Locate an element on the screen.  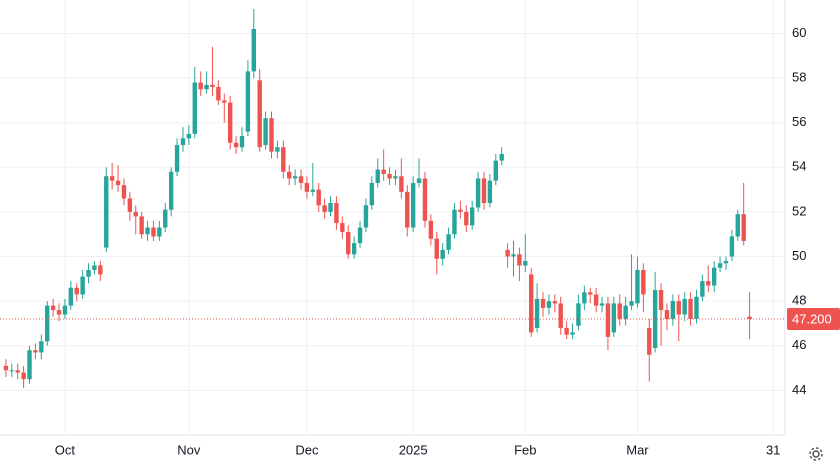
y-tick-label: 48 is located at coordinates (799, 300).